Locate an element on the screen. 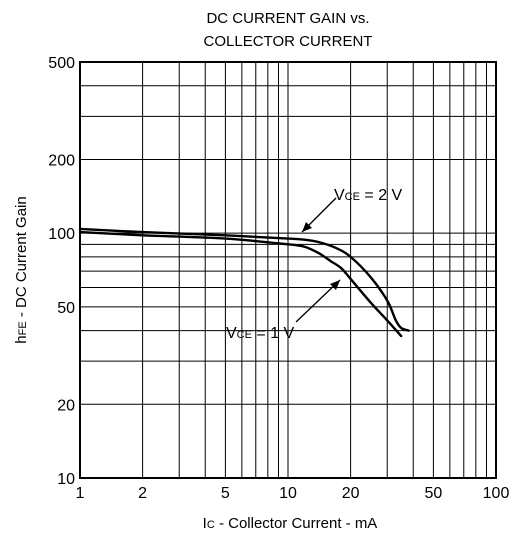 The width and height of the screenshot is (514, 535). x-tick-label: 5 is located at coordinates (225, 493).